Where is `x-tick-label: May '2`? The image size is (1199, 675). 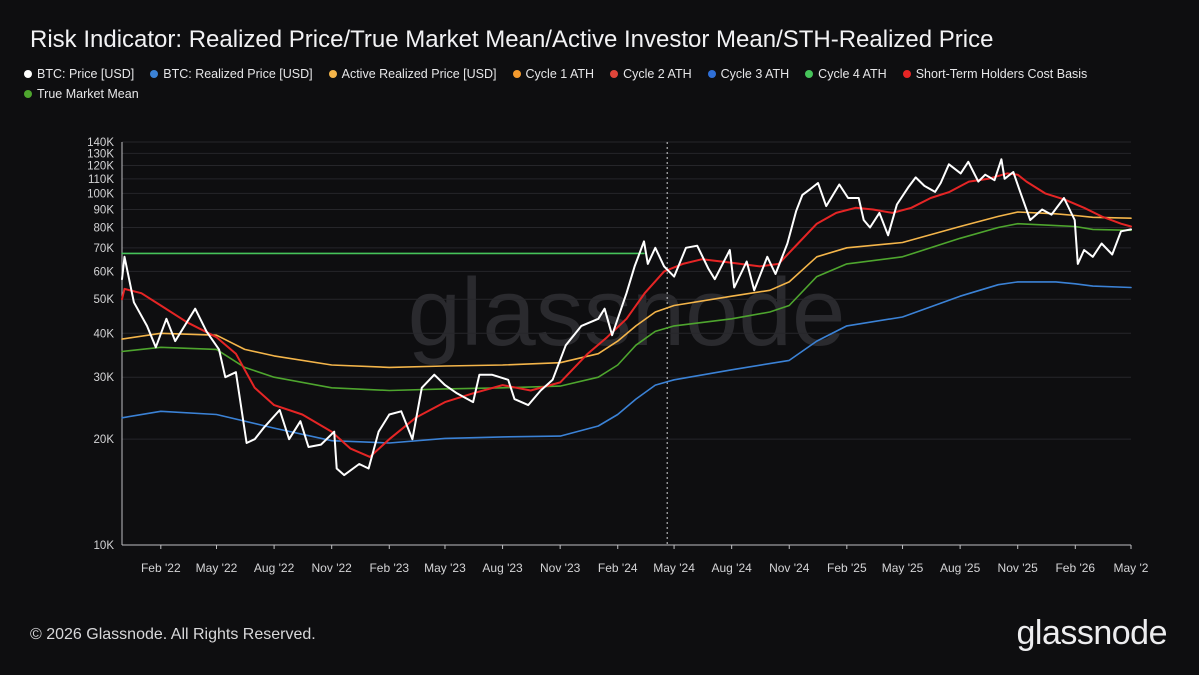 x-tick-label: May '2 is located at coordinates (1131, 568).